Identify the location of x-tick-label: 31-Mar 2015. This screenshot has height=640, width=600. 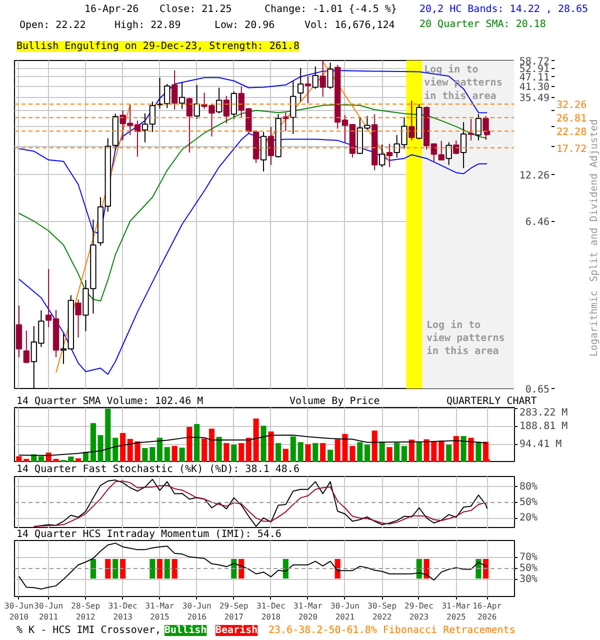
(159, 612).